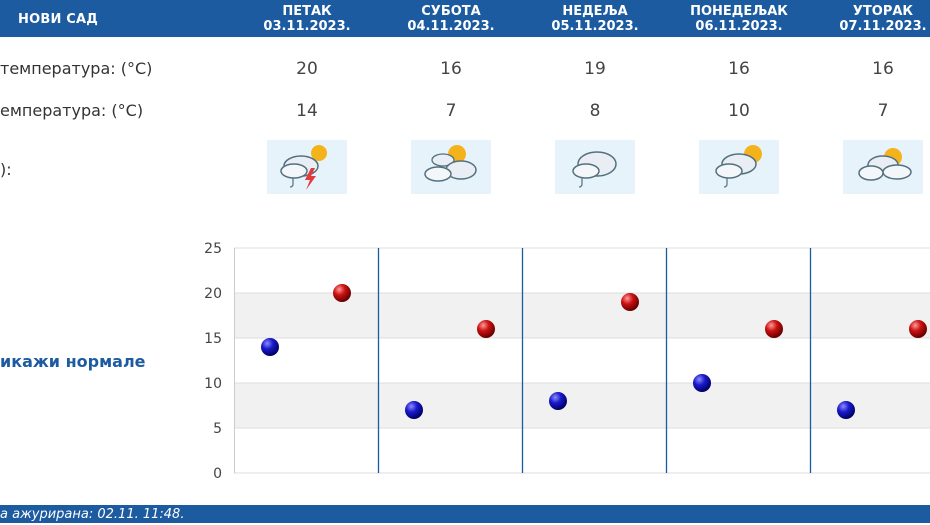 This screenshot has width=930, height=525. Describe the element at coordinates (307, 69) in the screenshot. I see `max-temp-value: 20` at that location.